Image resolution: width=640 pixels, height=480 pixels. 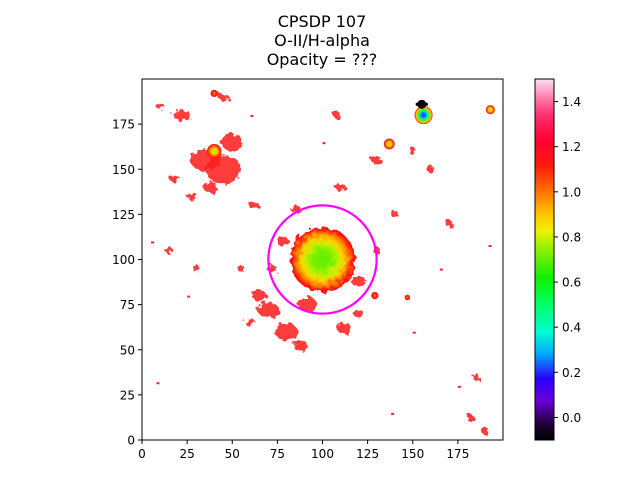 What do you see at coordinates (127, 283) in the screenshot?
I see `y-axis: 0 25 50 75 100 125 150 175` at bounding box center [127, 283].